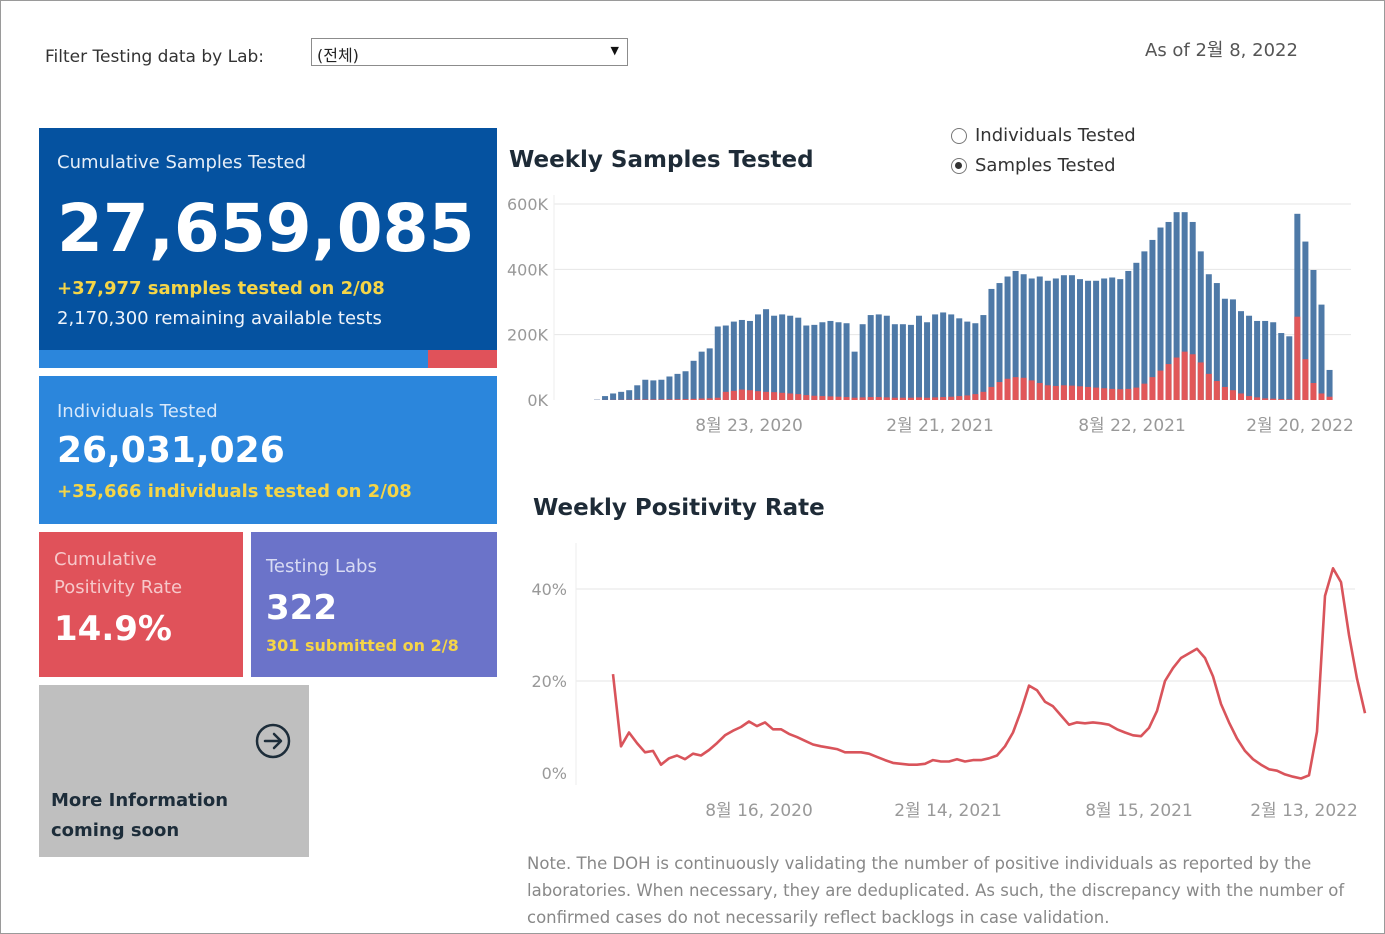 Image resolution: width=1385 pixels, height=934 pixels. What do you see at coordinates (1033, 165) in the screenshot?
I see `toggle-samples: Samples Tested` at bounding box center [1033, 165].